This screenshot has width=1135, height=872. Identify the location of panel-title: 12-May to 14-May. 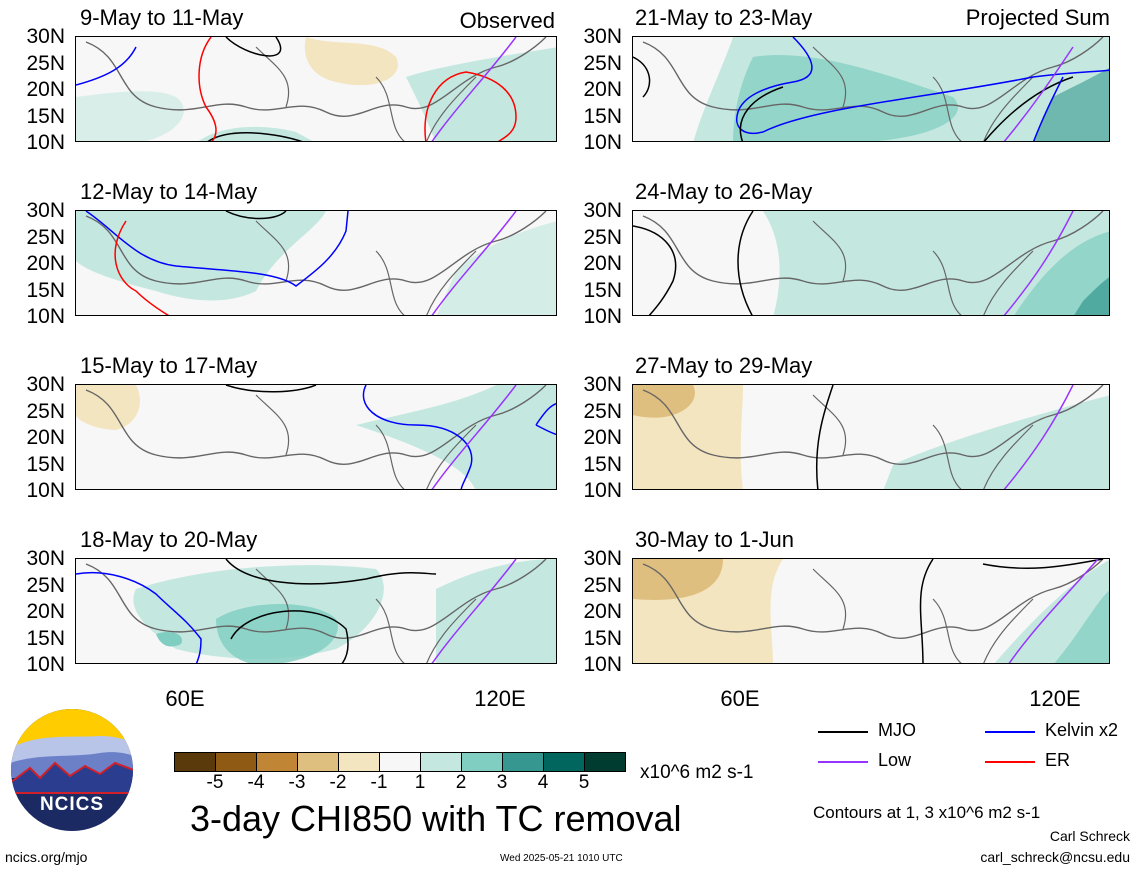
(169, 191).